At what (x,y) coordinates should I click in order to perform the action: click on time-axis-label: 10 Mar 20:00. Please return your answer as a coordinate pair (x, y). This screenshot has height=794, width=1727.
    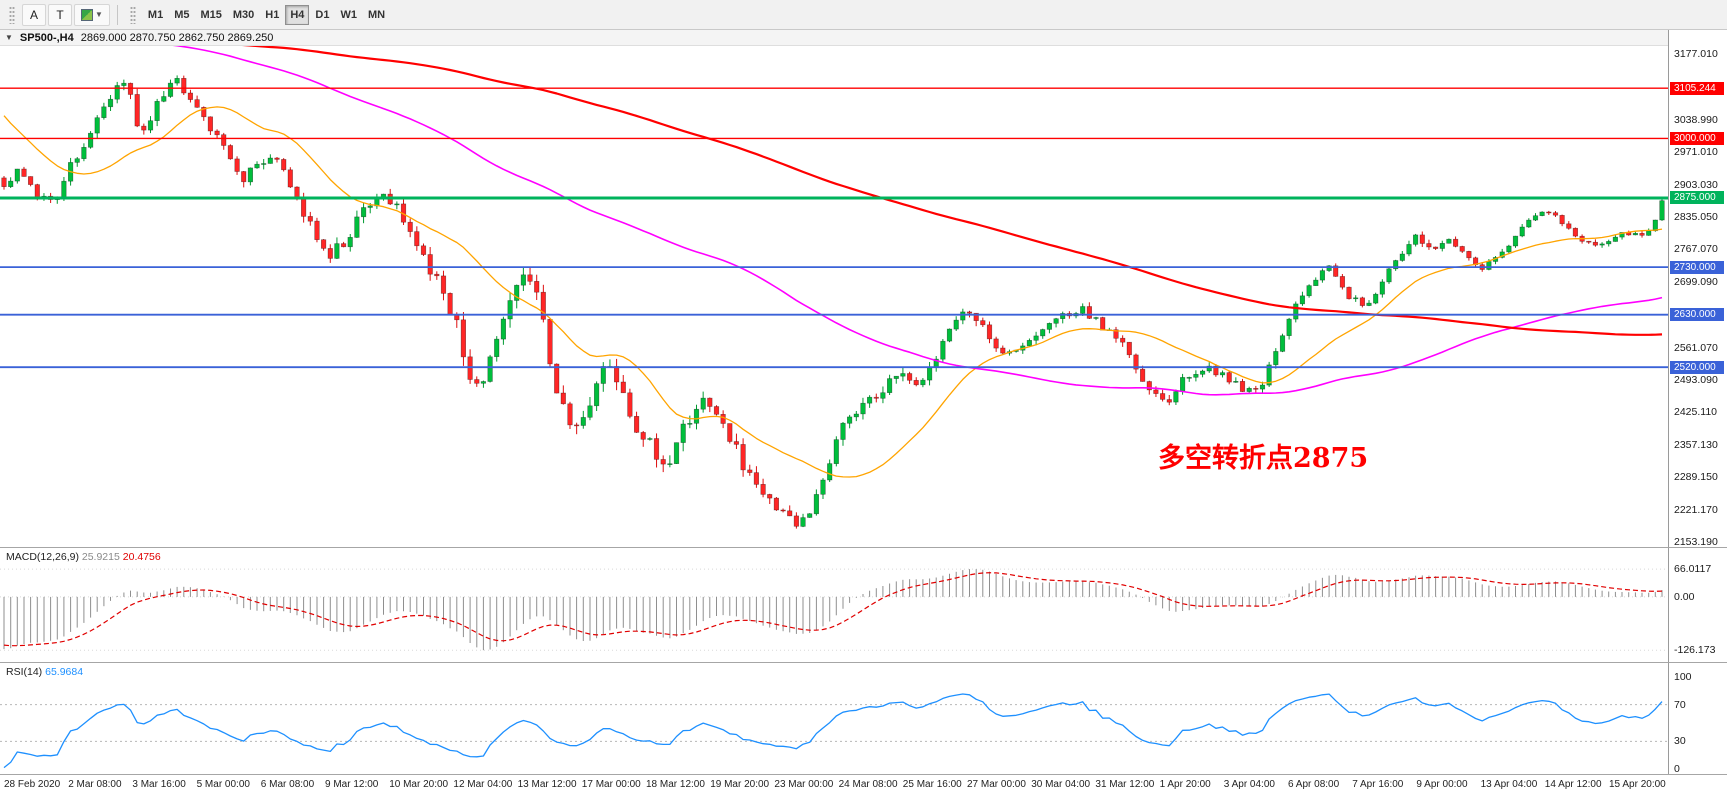
    Looking at the image, I should click on (419, 784).